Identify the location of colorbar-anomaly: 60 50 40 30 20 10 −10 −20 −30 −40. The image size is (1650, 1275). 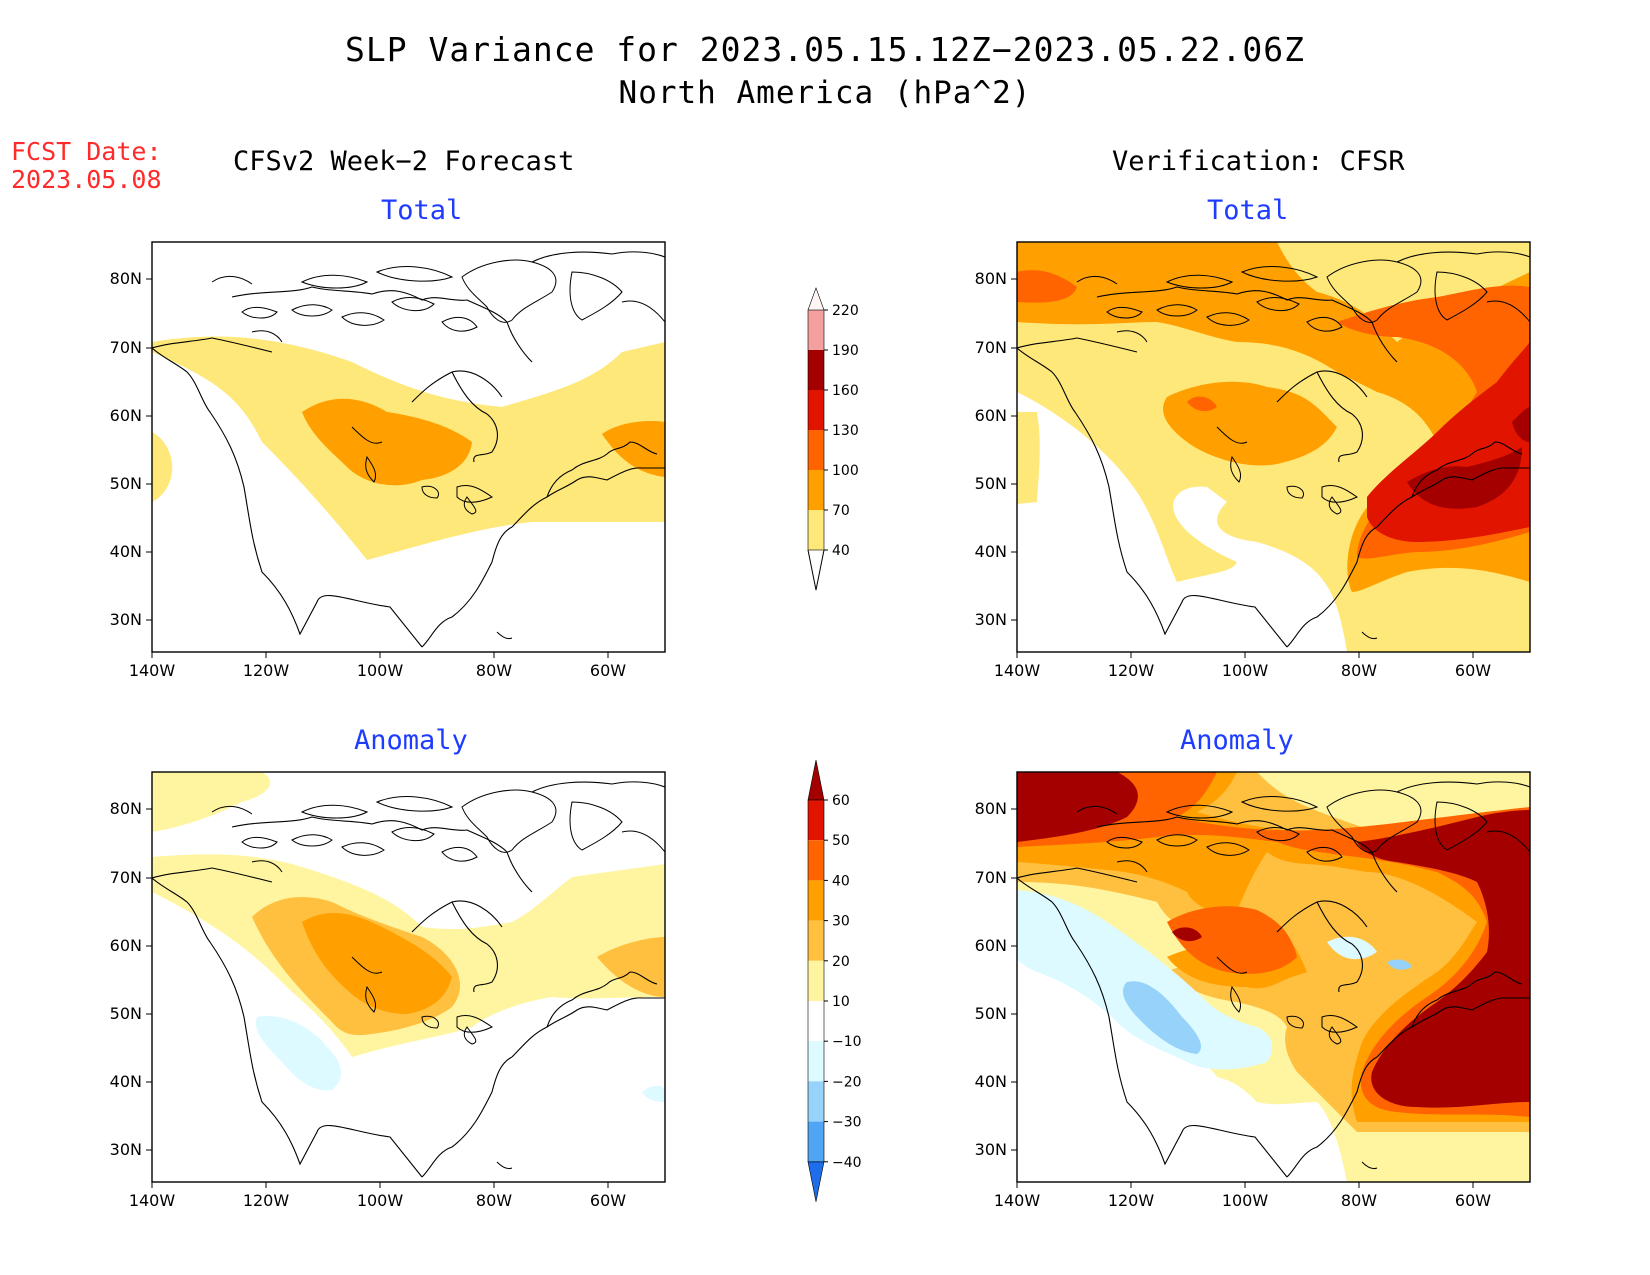
(834, 980).